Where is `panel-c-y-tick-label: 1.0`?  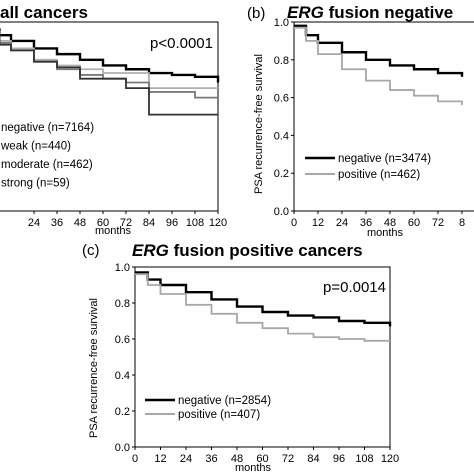 panel-c-y-tick-label: 1.0 is located at coordinates (122, 268).